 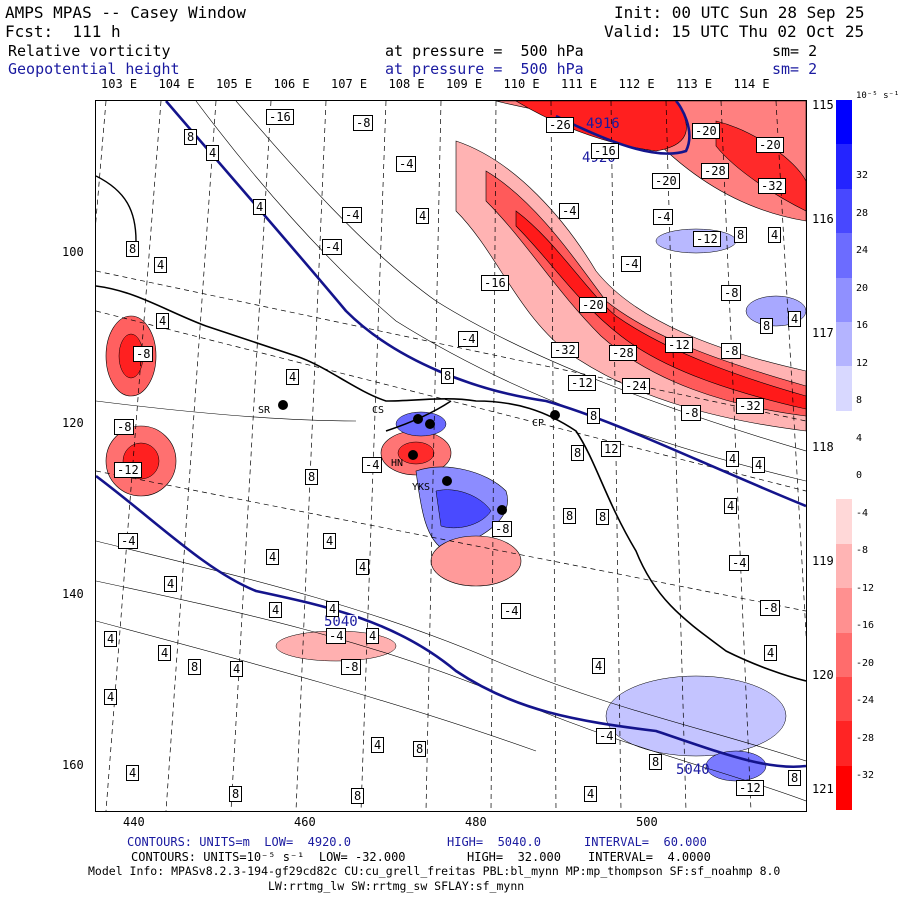 I want to click on field2-smoothing: sm= 2, so click(x=795, y=69).